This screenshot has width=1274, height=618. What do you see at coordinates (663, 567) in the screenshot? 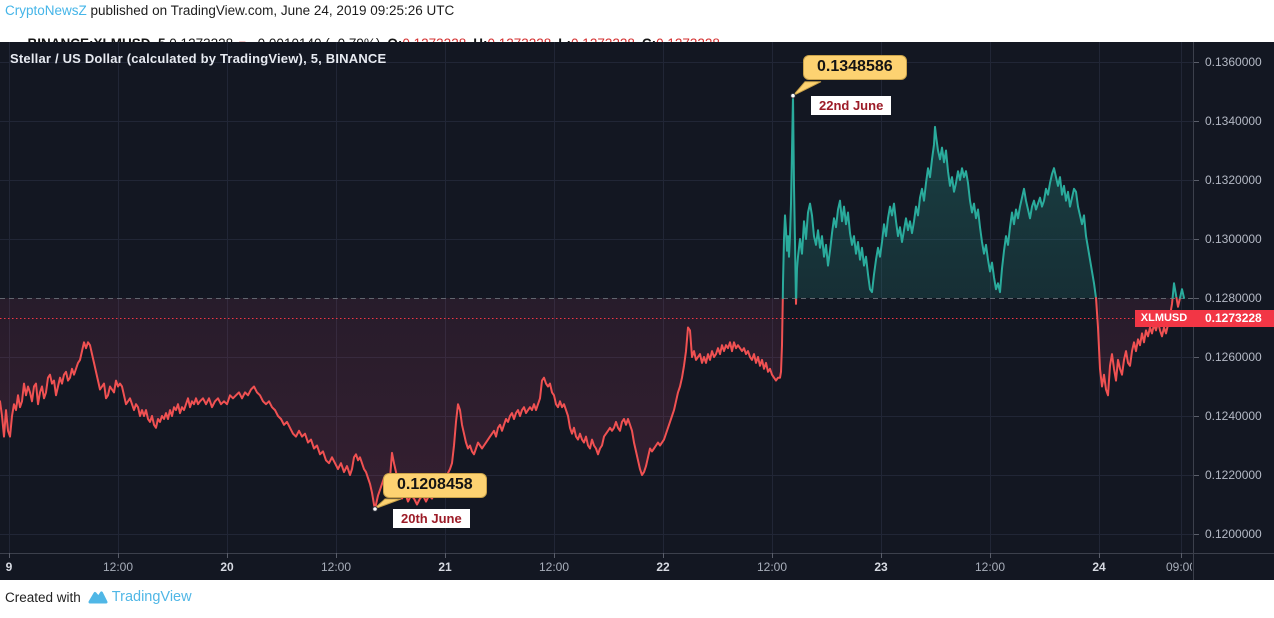
I see `time-axis-label: 22` at bounding box center [663, 567].